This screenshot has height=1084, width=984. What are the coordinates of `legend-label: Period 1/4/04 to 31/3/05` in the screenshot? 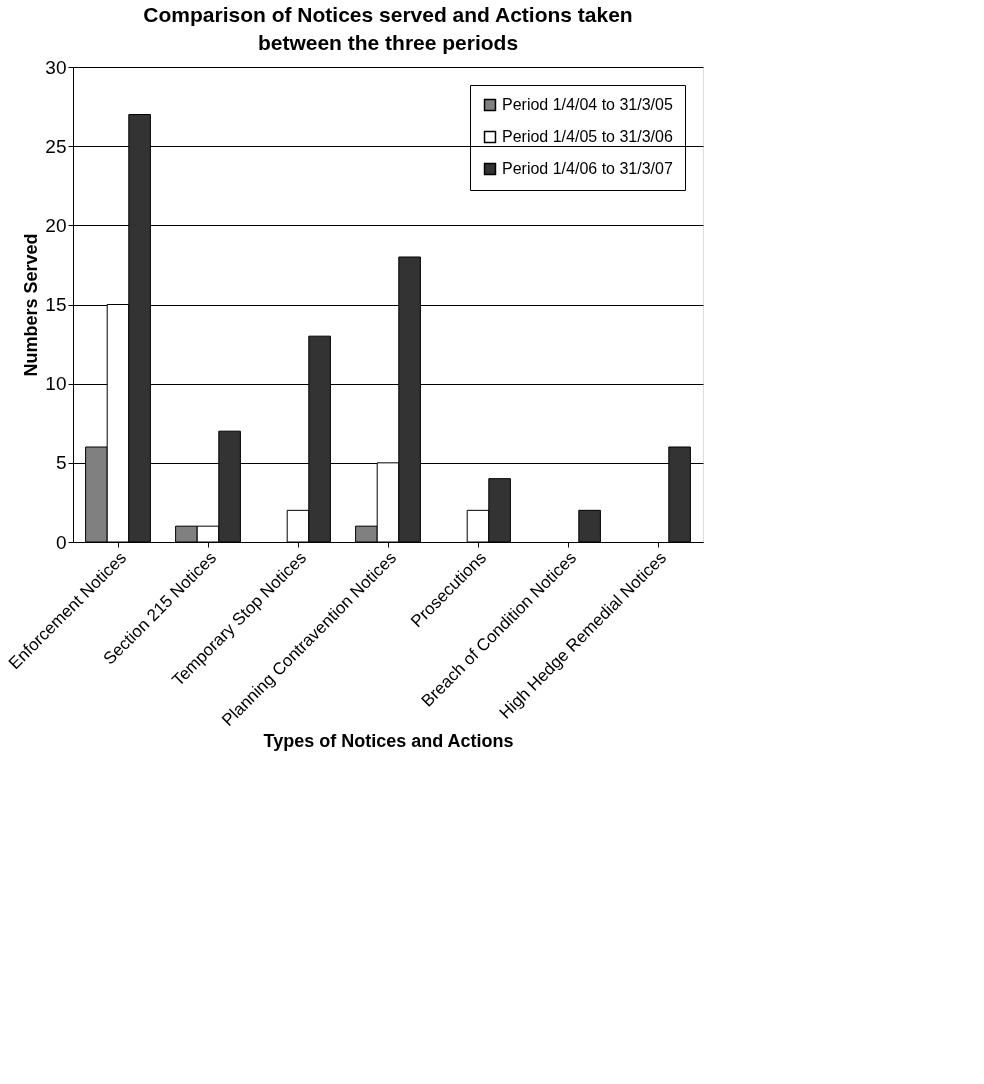 It's located at (587, 104).